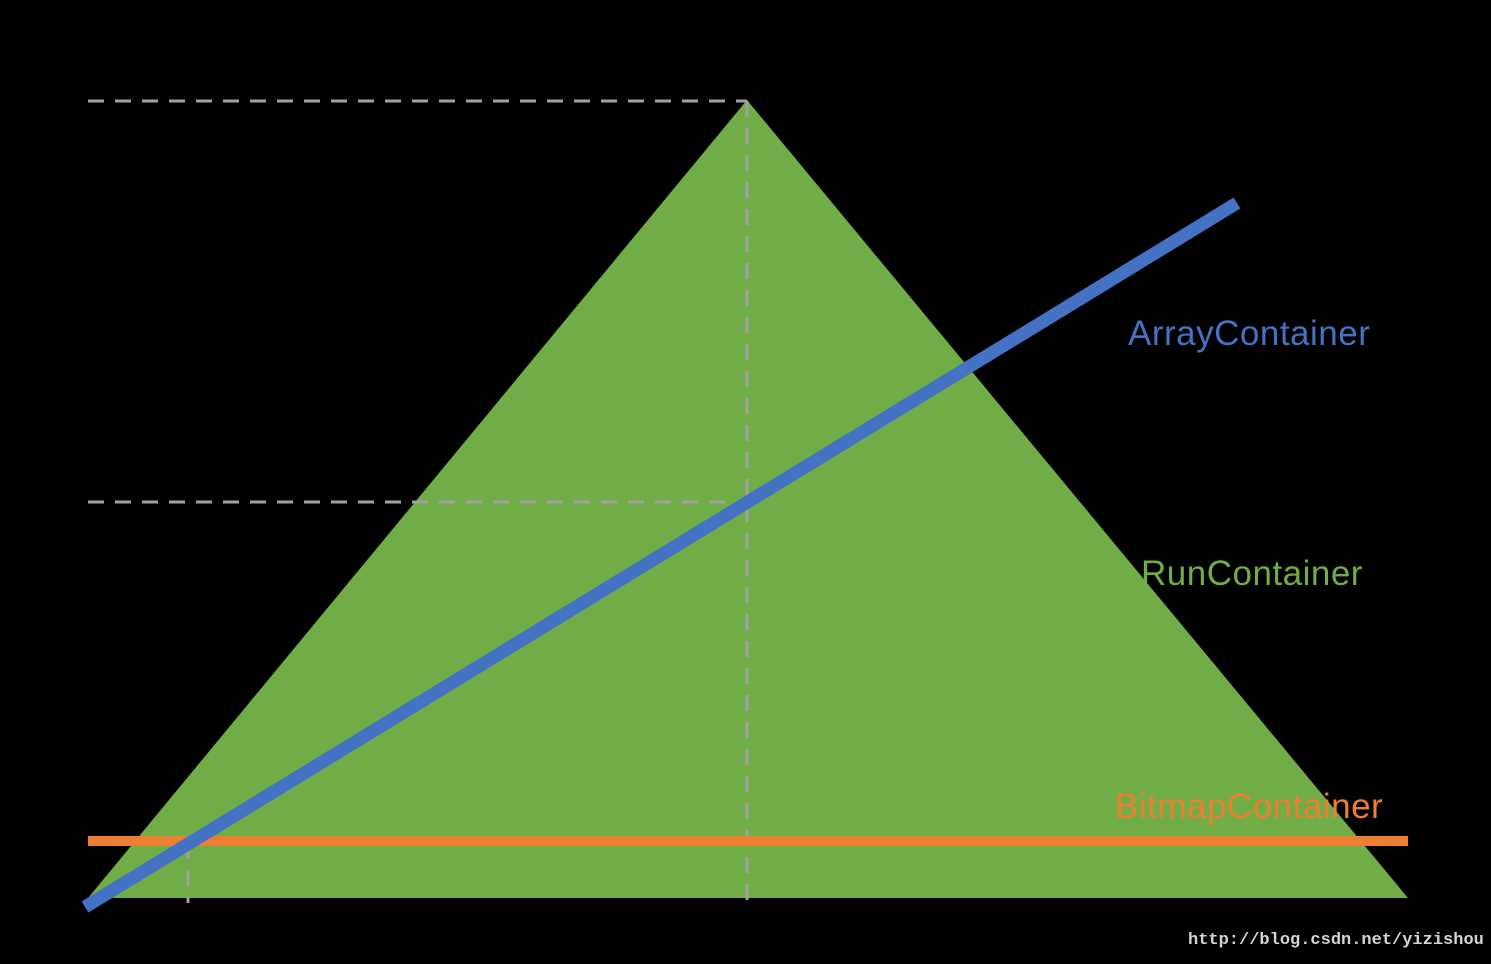 Image resolution: width=1491 pixels, height=964 pixels. I want to click on watermark-url-text: http://blog.csdn.net/yizishou, so click(1336, 940).